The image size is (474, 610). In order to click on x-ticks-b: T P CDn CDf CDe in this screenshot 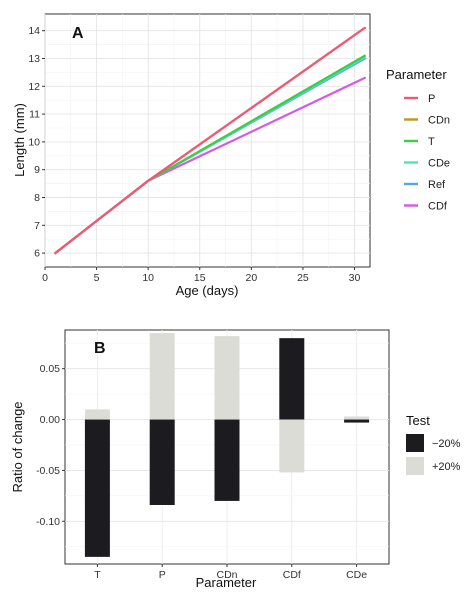, I will do `click(230, 572)`.